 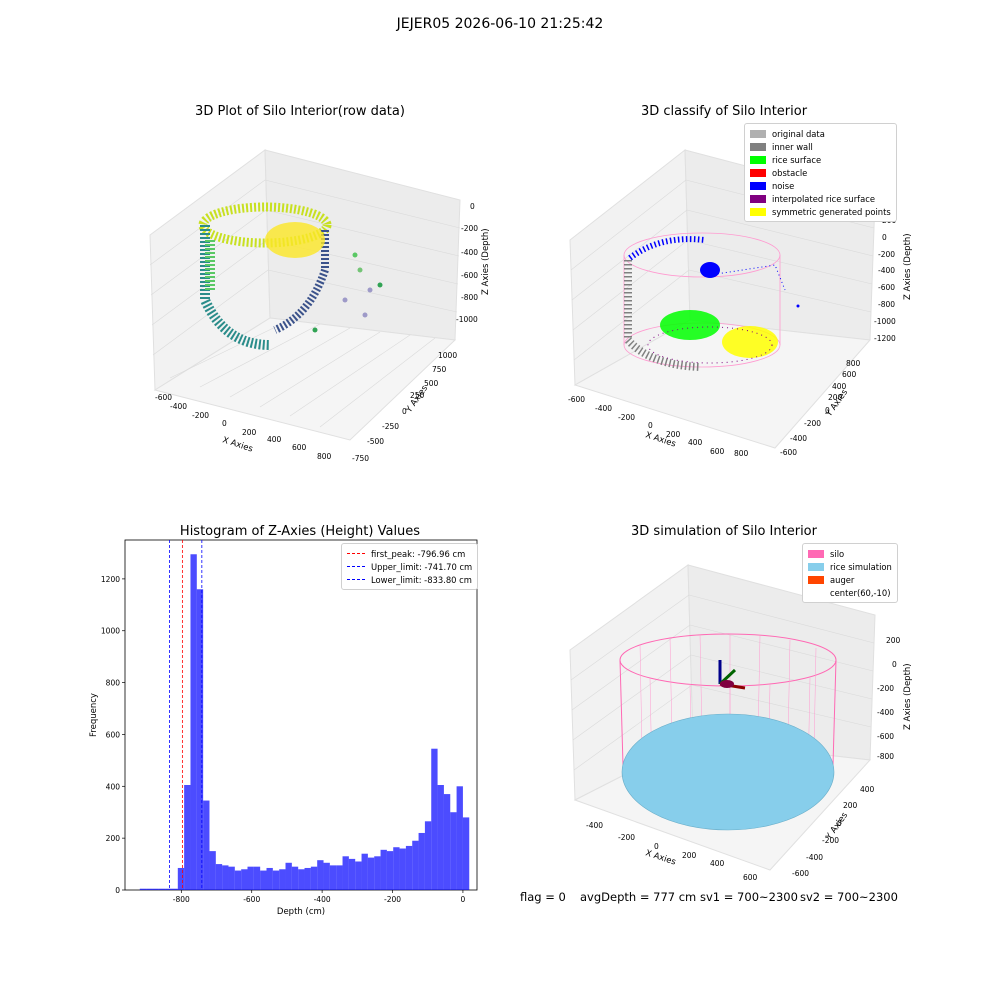 What do you see at coordinates (800, 873) in the screenshot?
I see `plot4-ytick: -600` at bounding box center [800, 873].